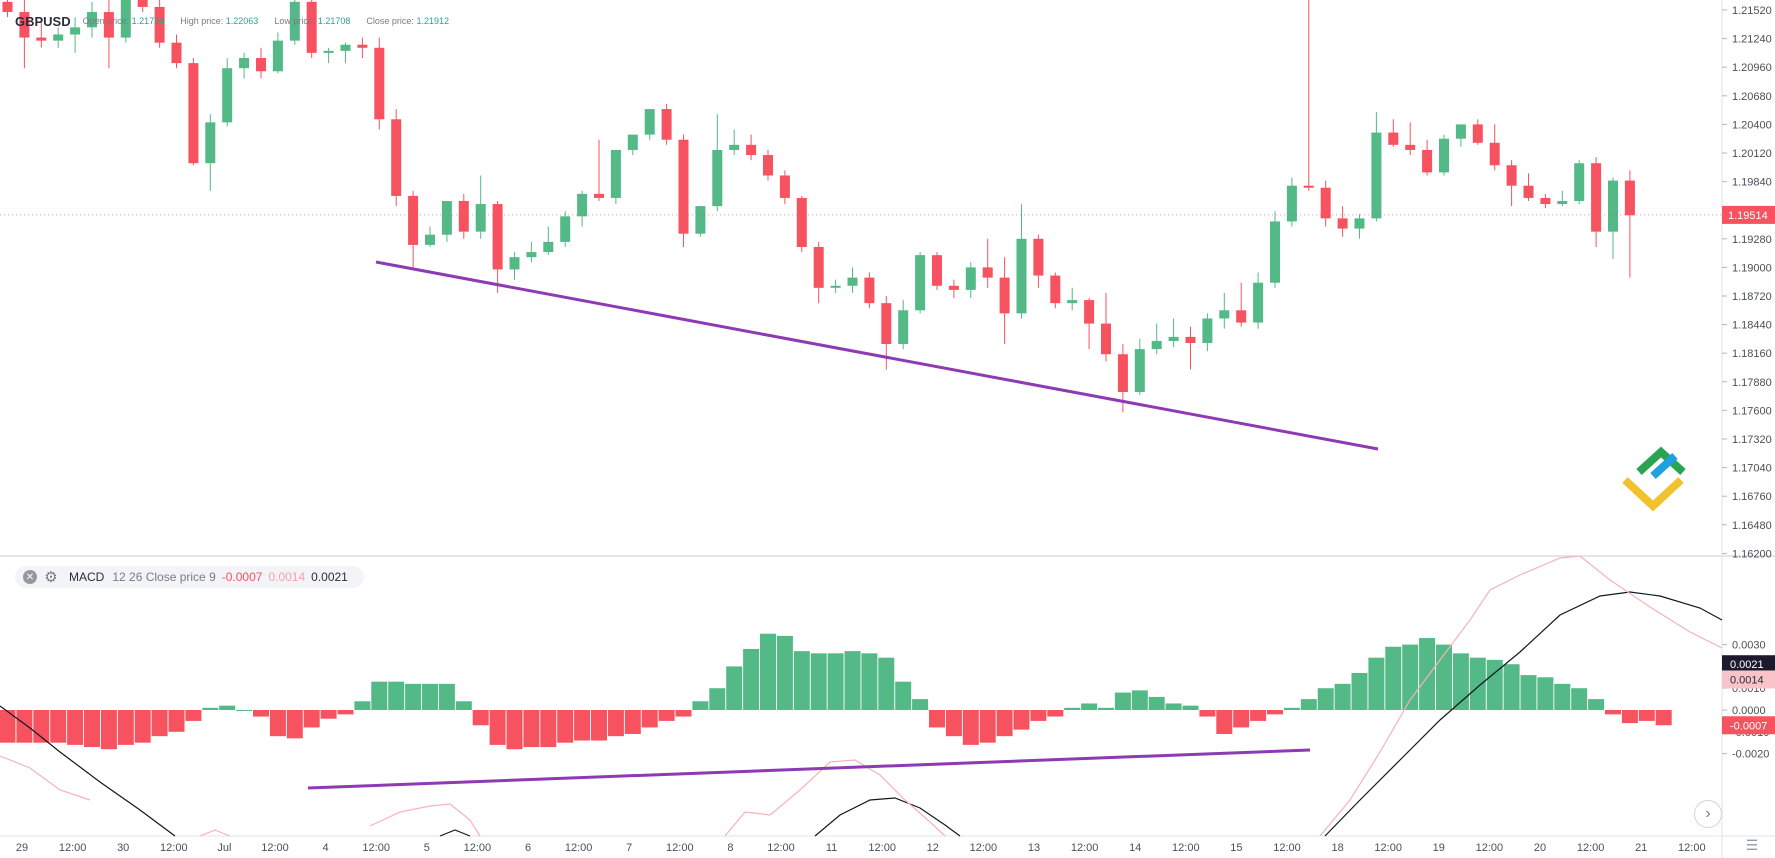 This screenshot has height=858, width=1775. What do you see at coordinates (390, 21) in the screenshot?
I see `close-price-label: Close price:` at bounding box center [390, 21].